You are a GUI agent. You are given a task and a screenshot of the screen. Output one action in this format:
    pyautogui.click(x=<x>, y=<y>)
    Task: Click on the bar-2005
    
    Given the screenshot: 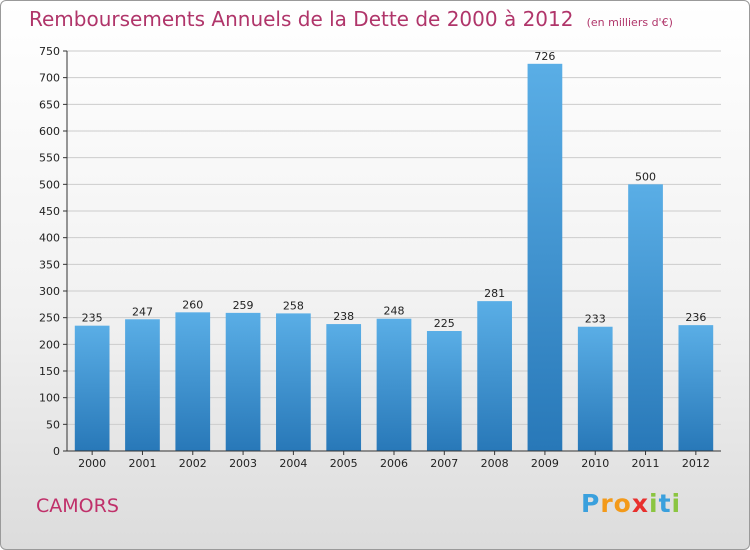 What is the action you would take?
    pyautogui.click(x=344, y=387)
    